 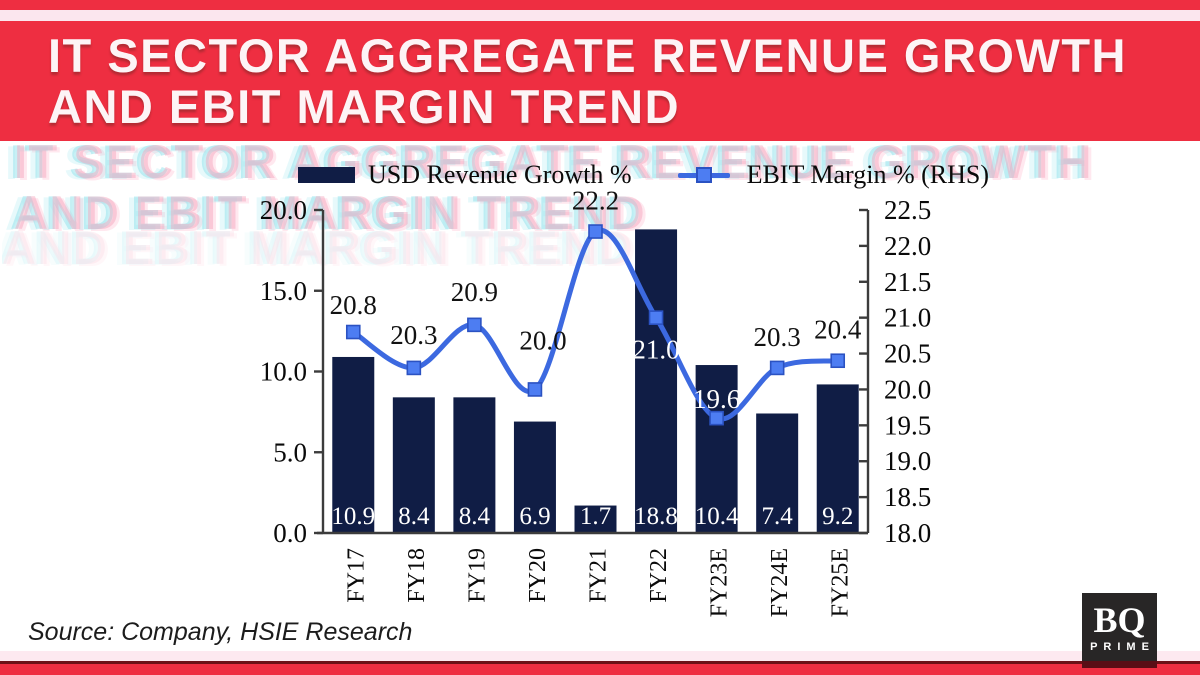 I want to click on bar-value-label: 10.9, so click(x=353, y=516).